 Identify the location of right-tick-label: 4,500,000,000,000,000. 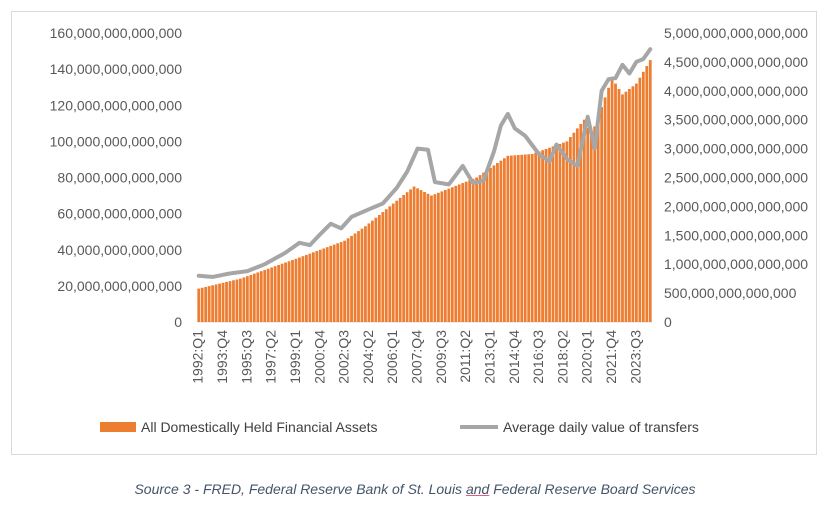
(736, 62).